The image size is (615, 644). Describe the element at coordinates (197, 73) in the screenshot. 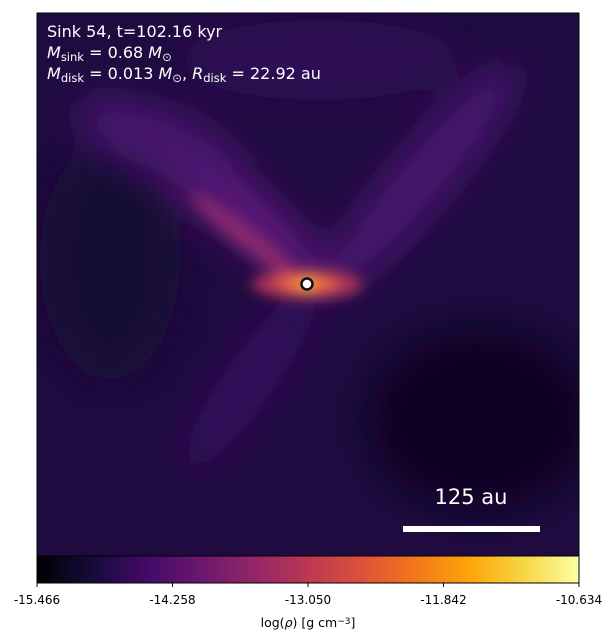

I see `text-segment: R` at that location.